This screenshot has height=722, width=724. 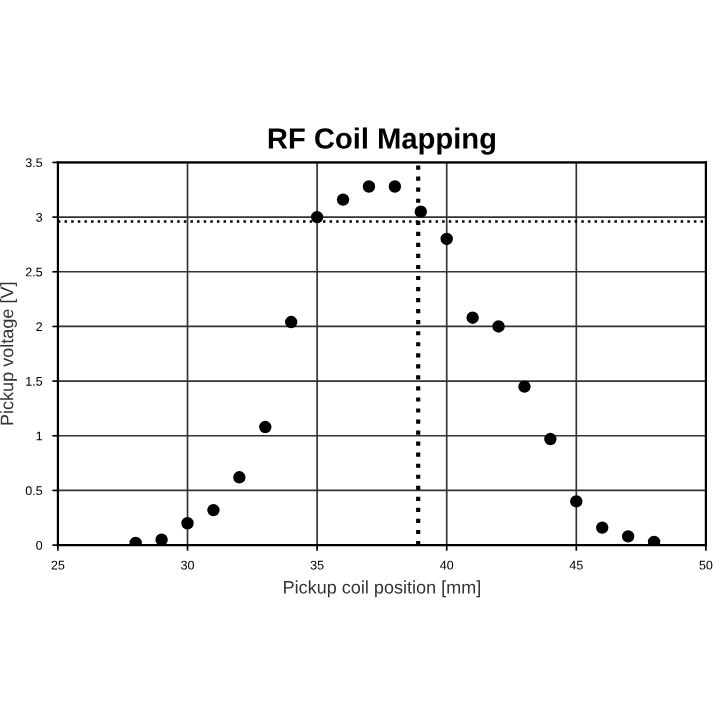 What do you see at coordinates (381, 141) in the screenshot?
I see `chart-title: RF Coil Mapping` at bounding box center [381, 141].